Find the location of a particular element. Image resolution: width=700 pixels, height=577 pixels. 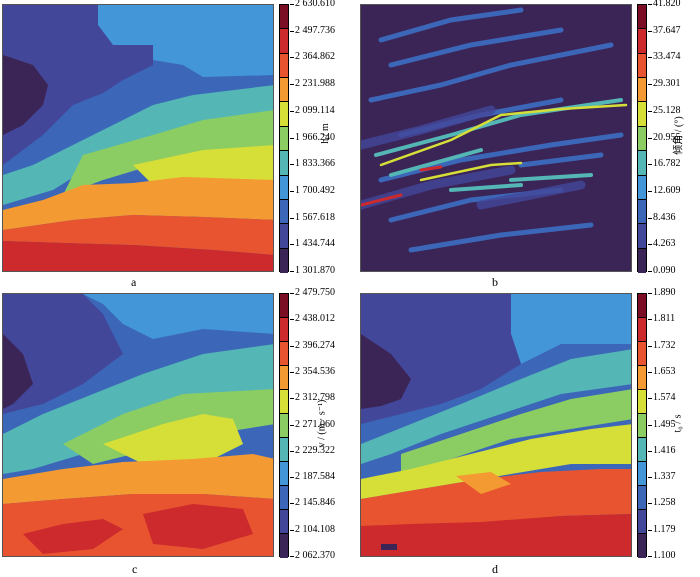

colorbar-tick-label: 2 099.114 is located at coordinates (312, 110).